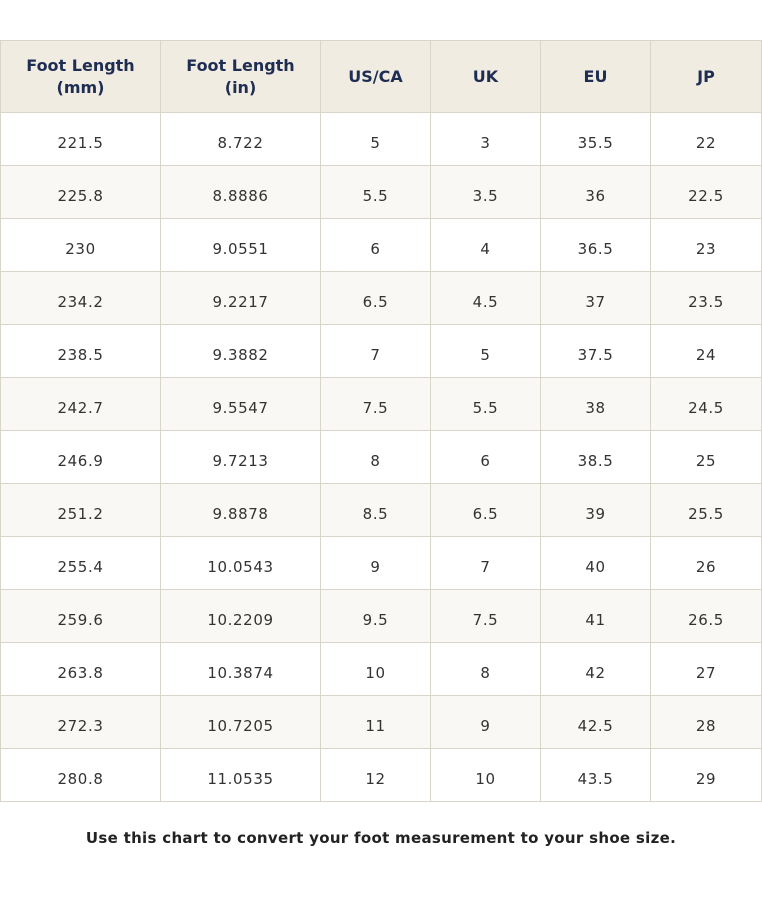  I want to click on table-cell: 259.6, so click(80, 616).